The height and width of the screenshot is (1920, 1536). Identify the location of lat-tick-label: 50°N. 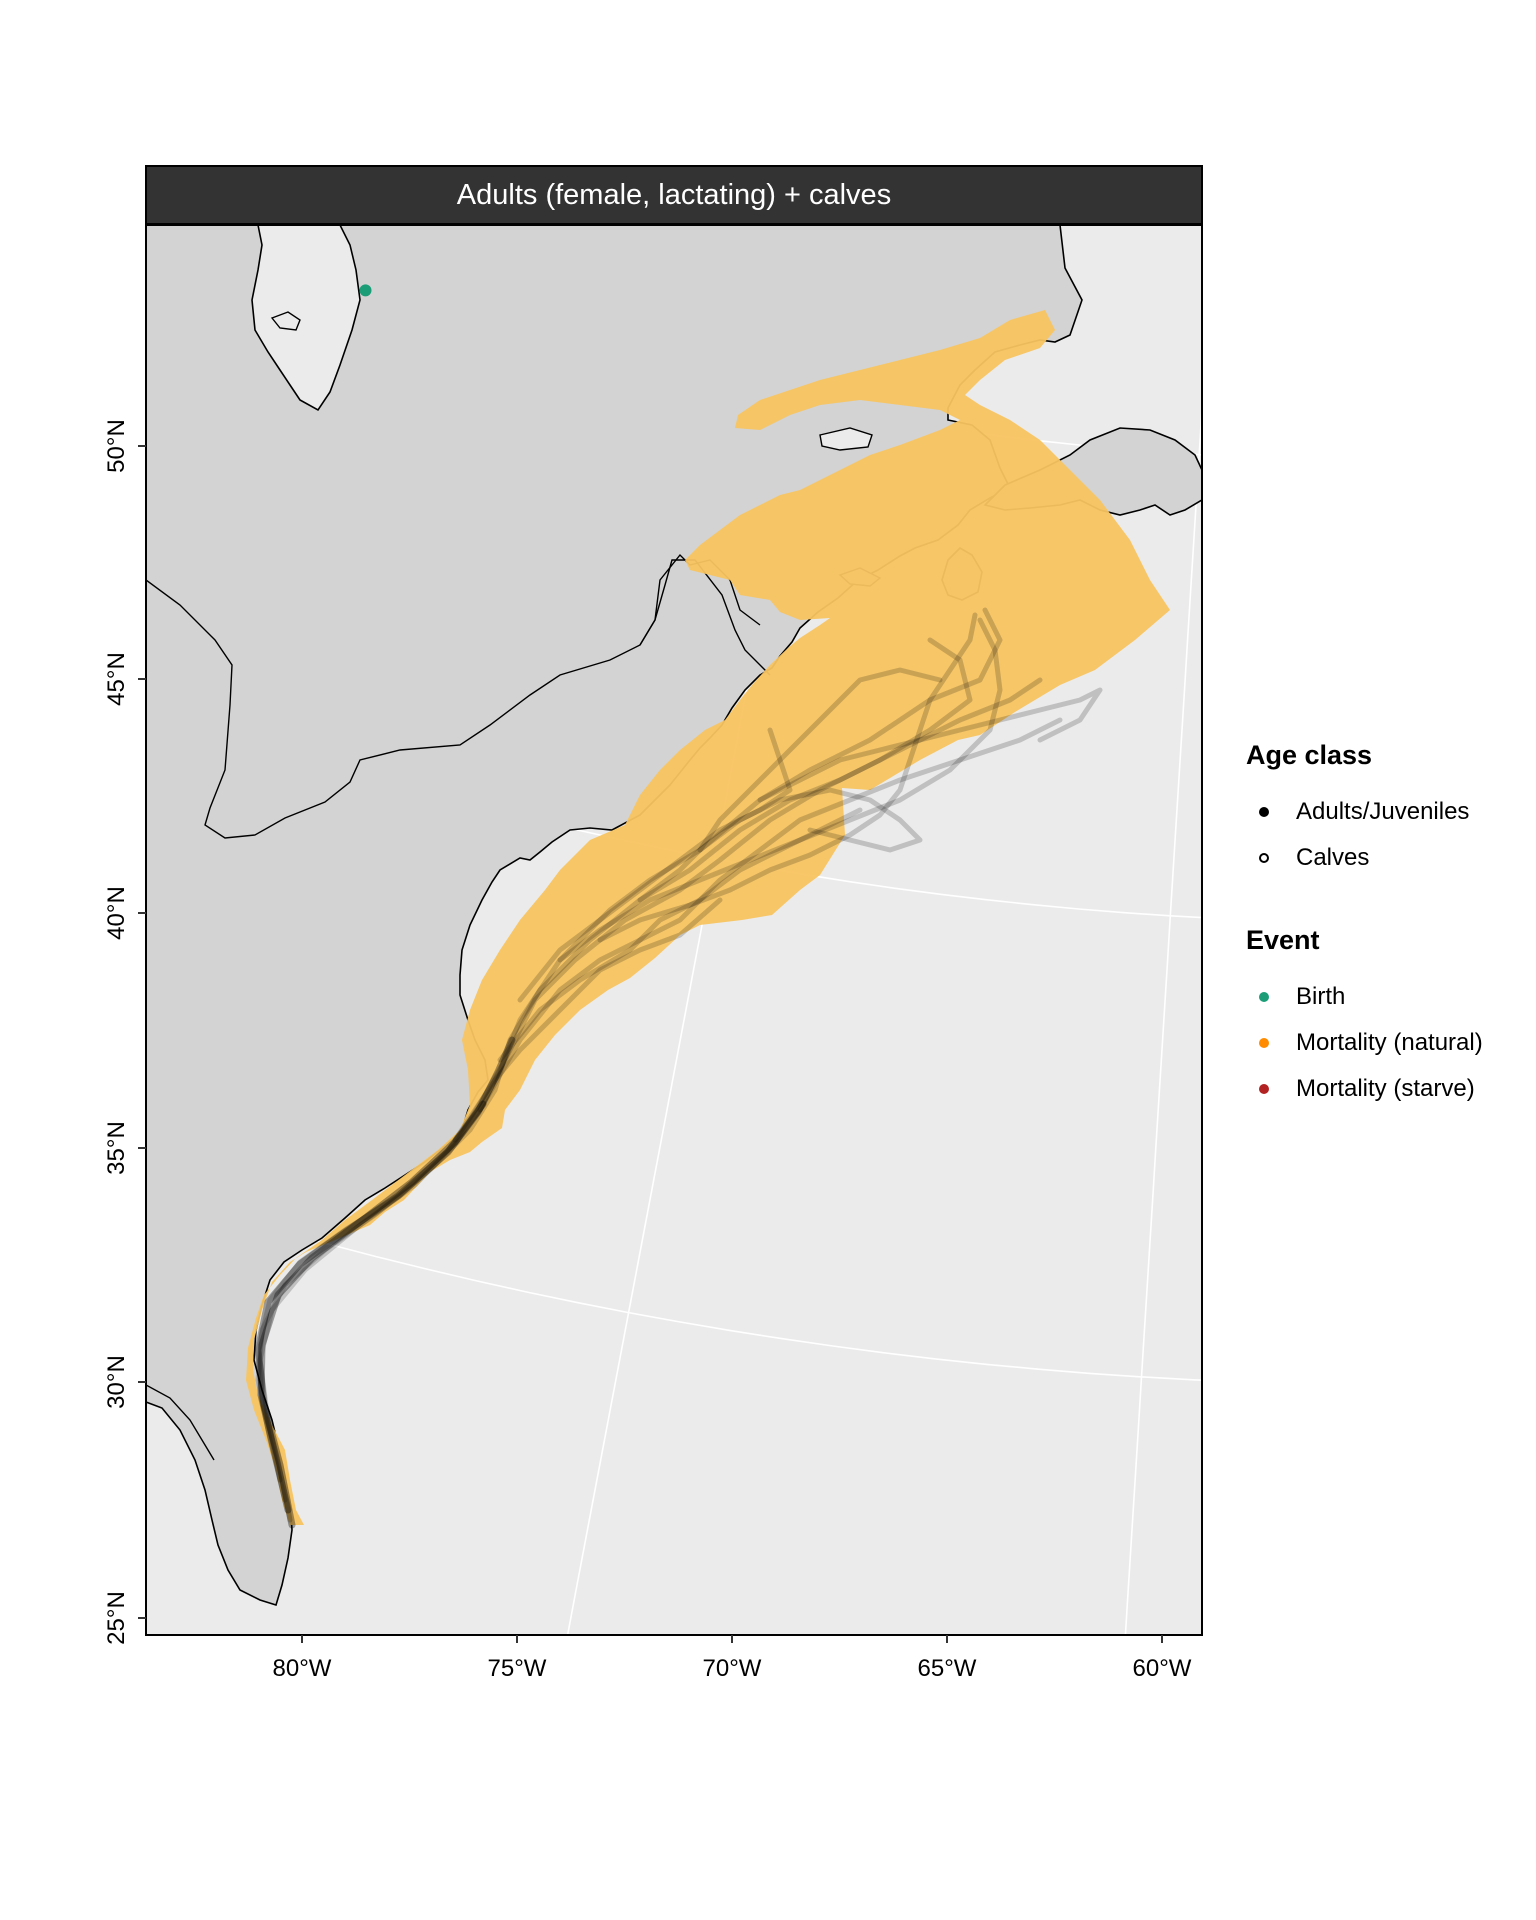
(116, 446).